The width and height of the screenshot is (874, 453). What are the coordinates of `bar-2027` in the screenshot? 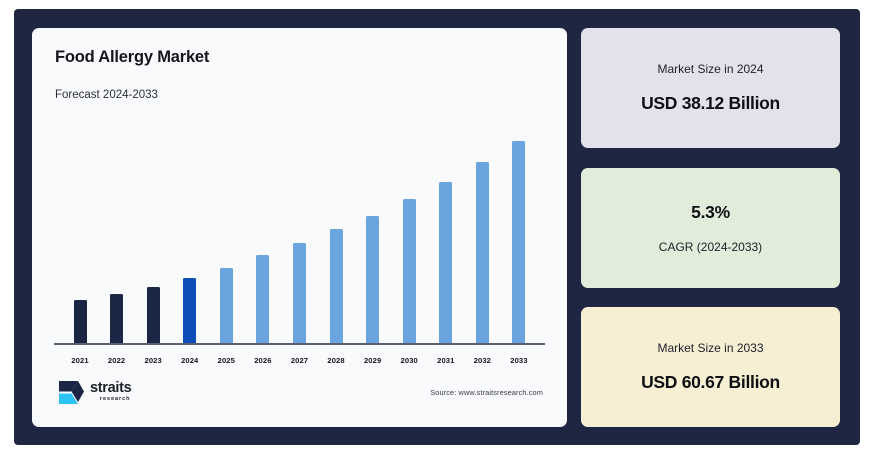 It's located at (299, 293).